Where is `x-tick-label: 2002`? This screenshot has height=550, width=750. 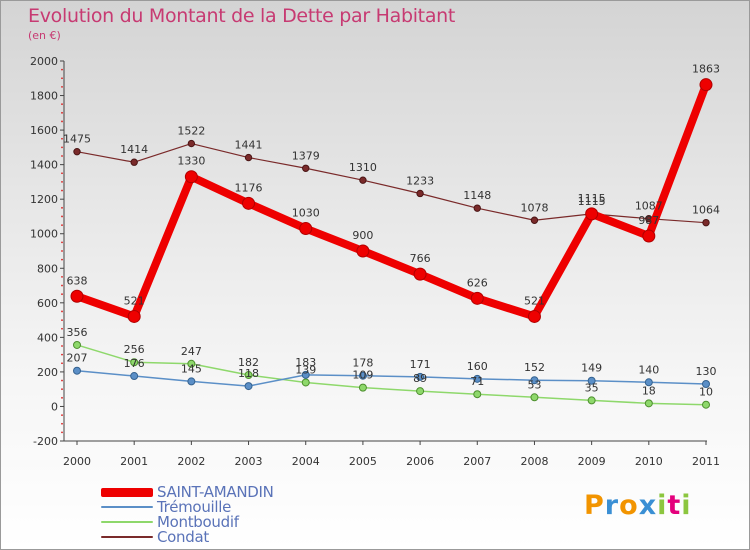 x-tick-label: 2002 is located at coordinates (191, 461).